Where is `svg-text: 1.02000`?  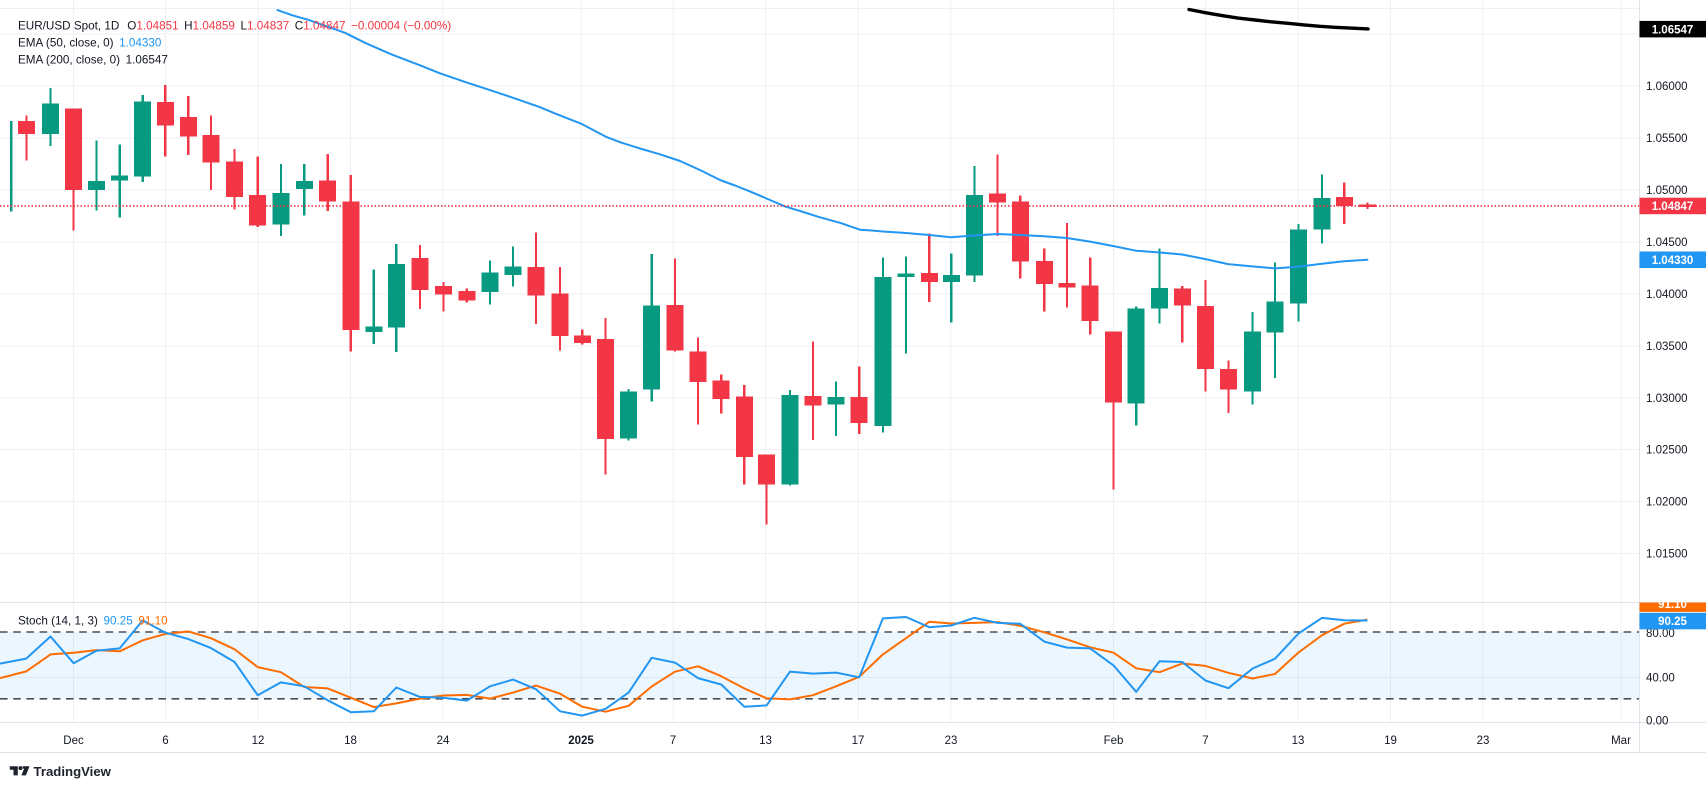
svg-text: 1.02000 is located at coordinates (1667, 503).